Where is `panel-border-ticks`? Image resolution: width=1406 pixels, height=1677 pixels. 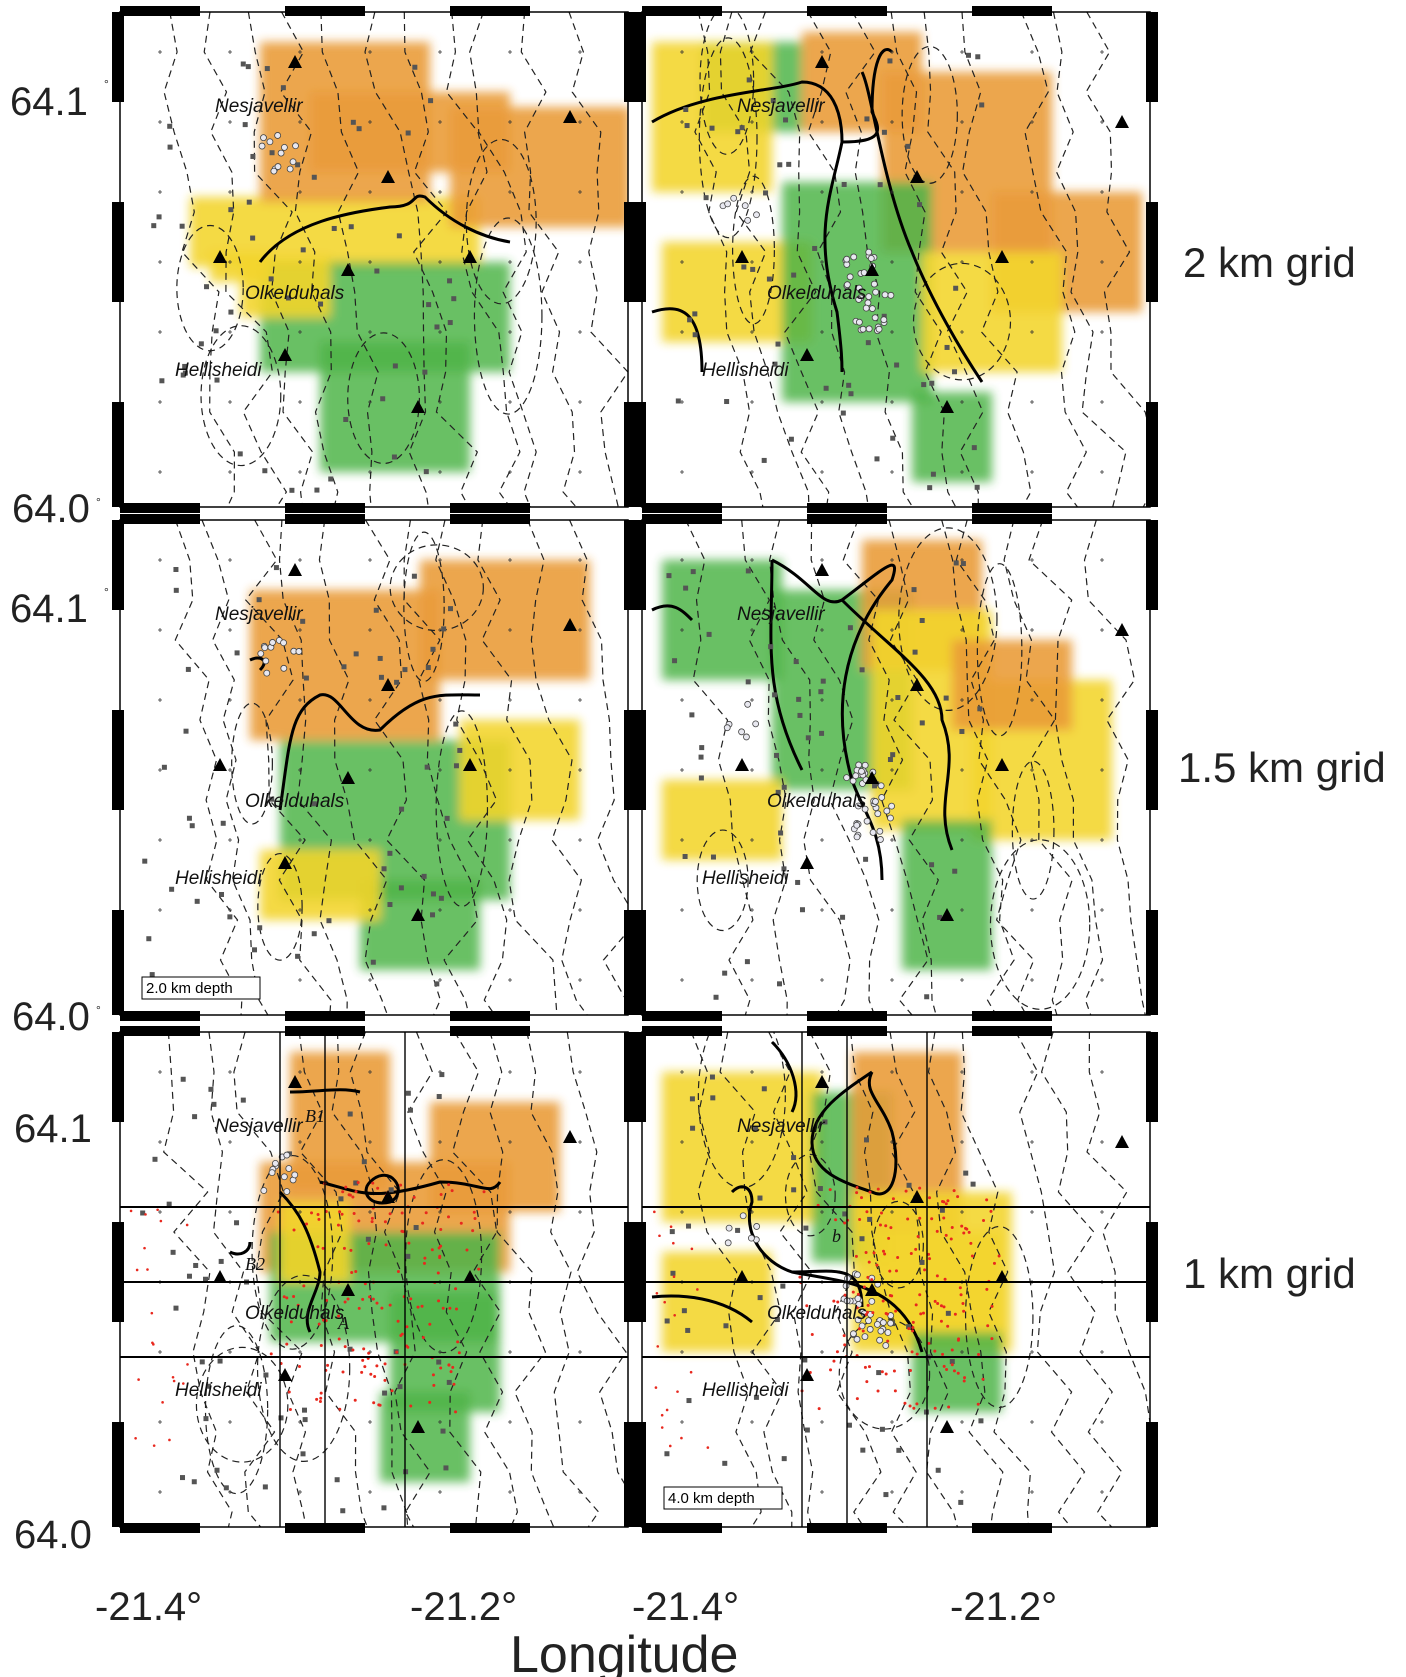 panel-border-ticks is located at coordinates (374, 767).